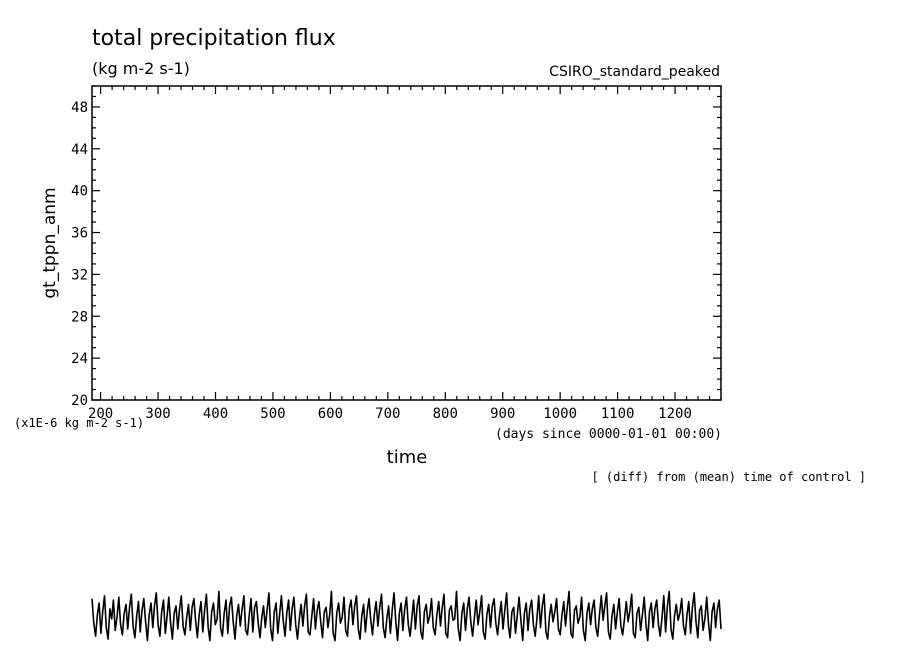 The height and width of the screenshot is (654, 904). Describe the element at coordinates (141, 68) in the screenshot. I see `chart-subtitle: (kg m-2 s-1)` at that location.